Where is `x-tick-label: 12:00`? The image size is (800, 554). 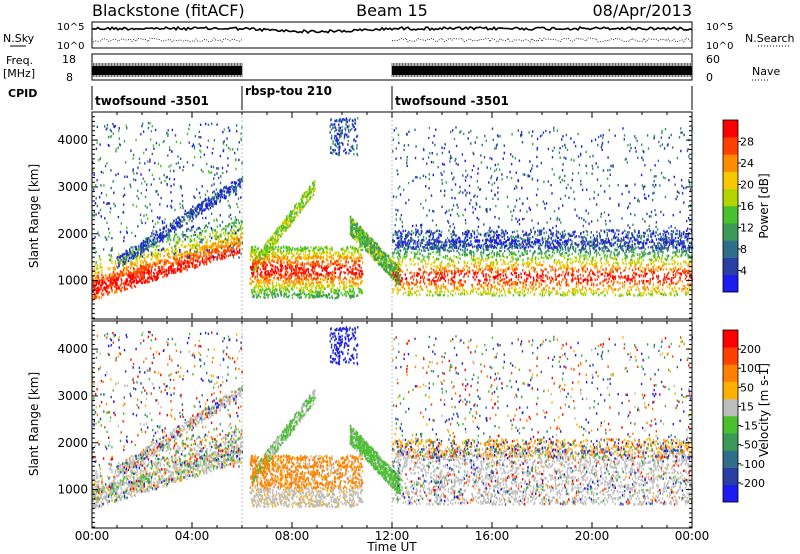 x-tick-label: 12:00 is located at coordinates (392, 536).